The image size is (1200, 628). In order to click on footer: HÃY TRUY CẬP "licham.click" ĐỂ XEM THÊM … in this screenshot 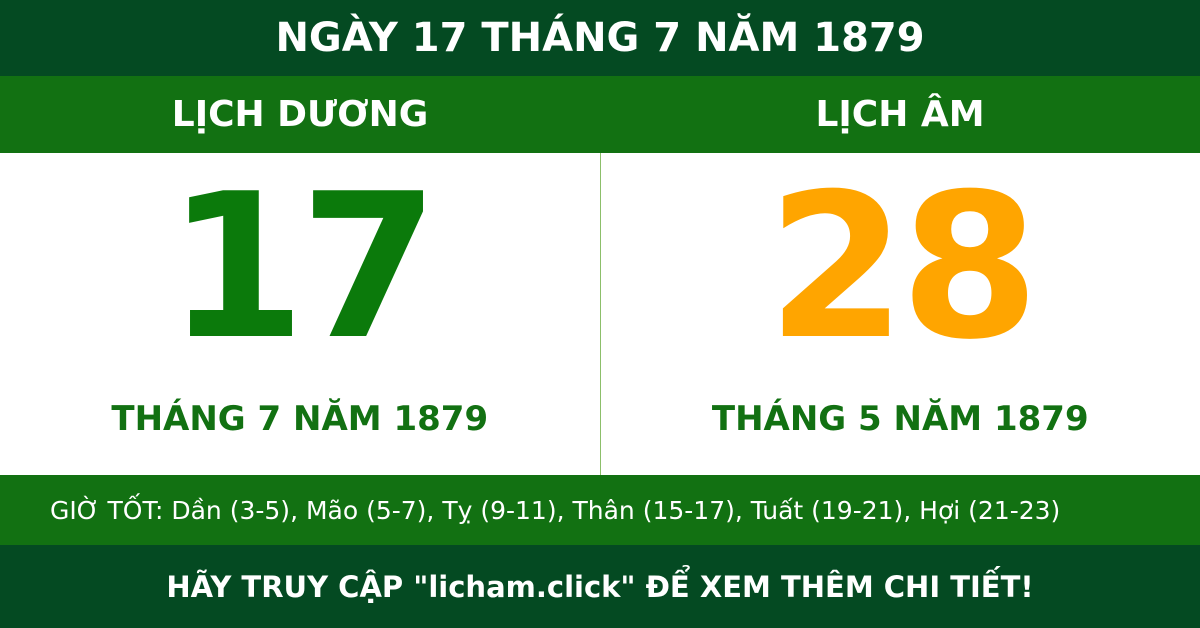, I will do `click(600, 586)`.